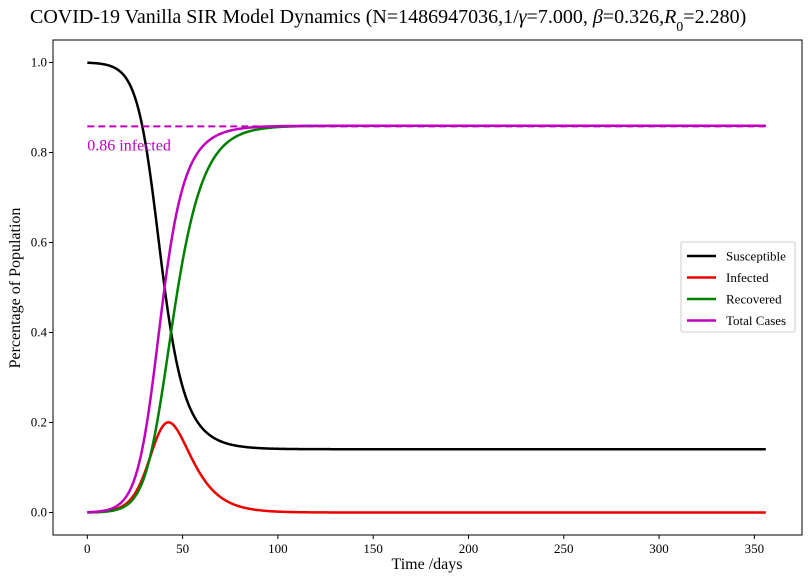 Image resolution: width=812 pixels, height=582 pixels. What do you see at coordinates (633, 17) in the screenshot?
I see `title-beta-value: =0.326,` at bounding box center [633, 17].